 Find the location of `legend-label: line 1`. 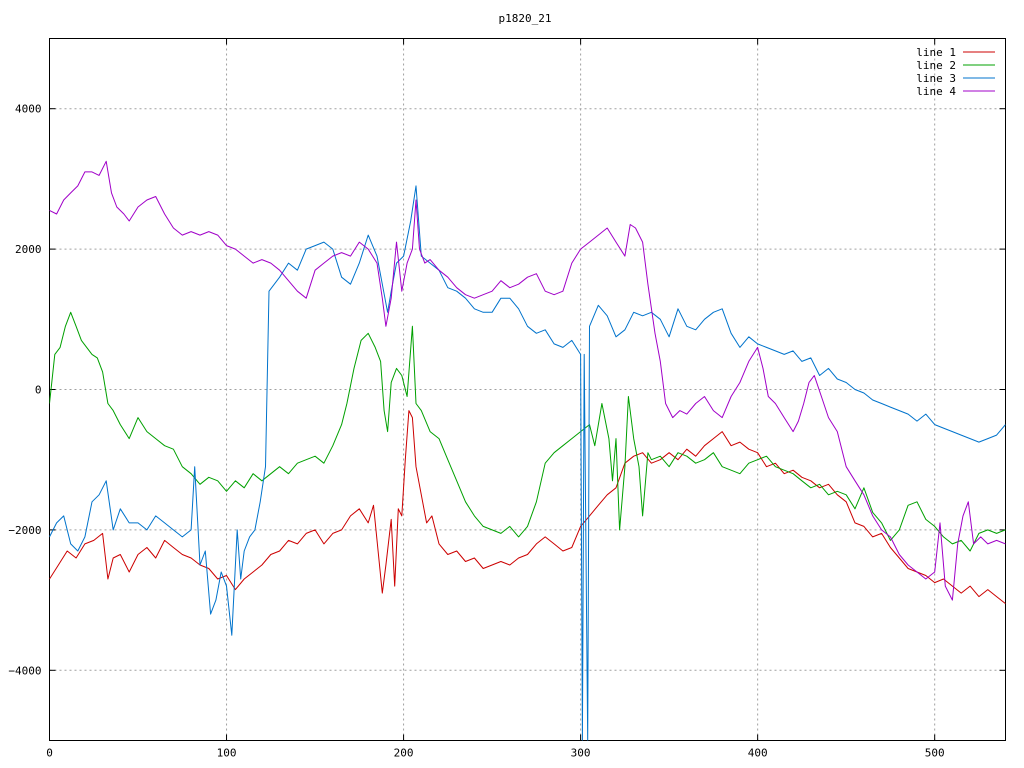

legend-label: line 1 is located at coordinates (936, 52).